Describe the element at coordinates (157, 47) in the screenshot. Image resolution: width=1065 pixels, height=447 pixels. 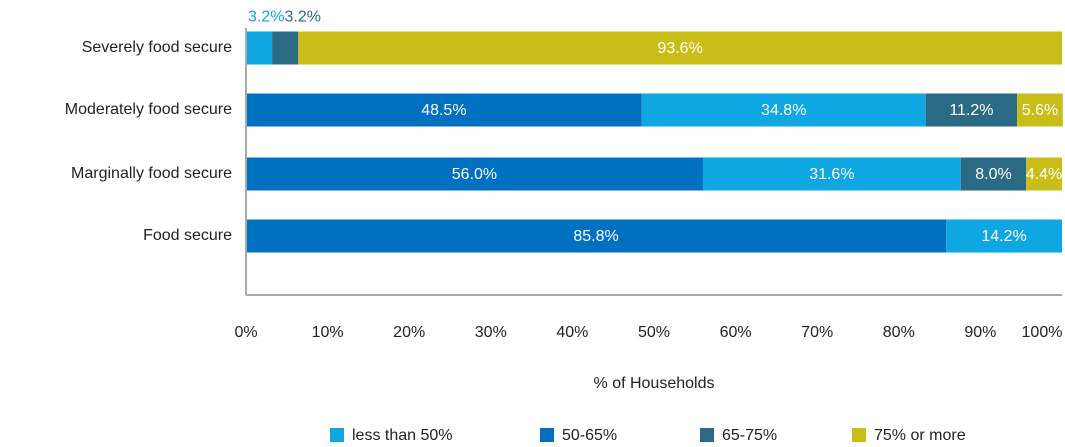
I see `y-tick-label: Severely food secure` at that location.